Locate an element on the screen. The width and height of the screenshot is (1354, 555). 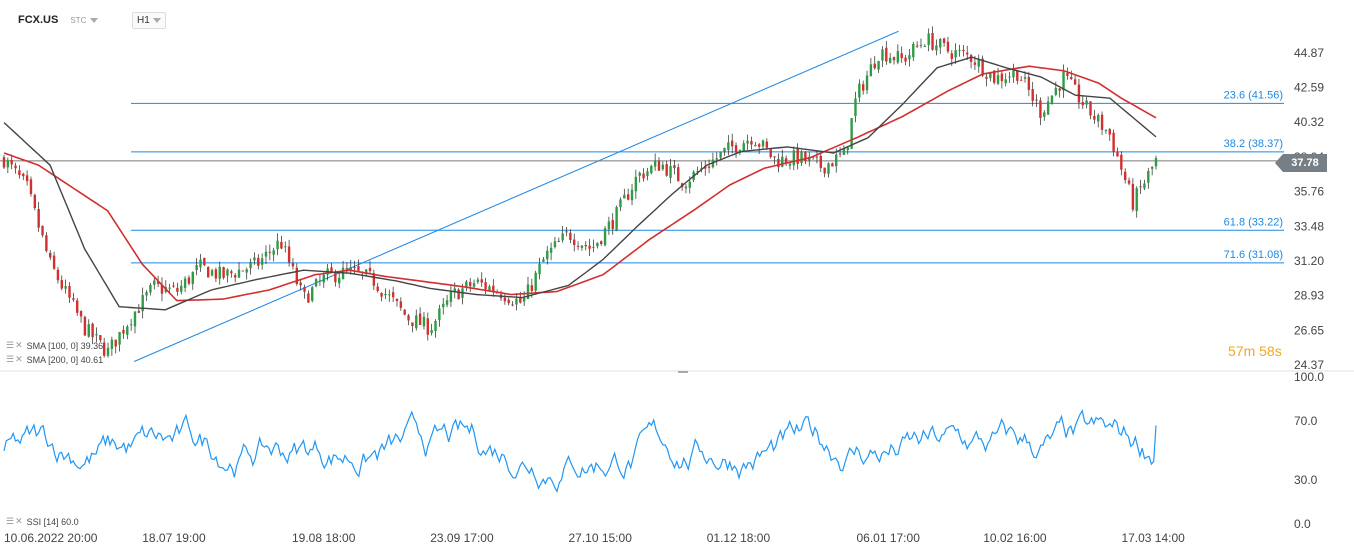
display-type-label: STC is located at coordinates (78, 20).